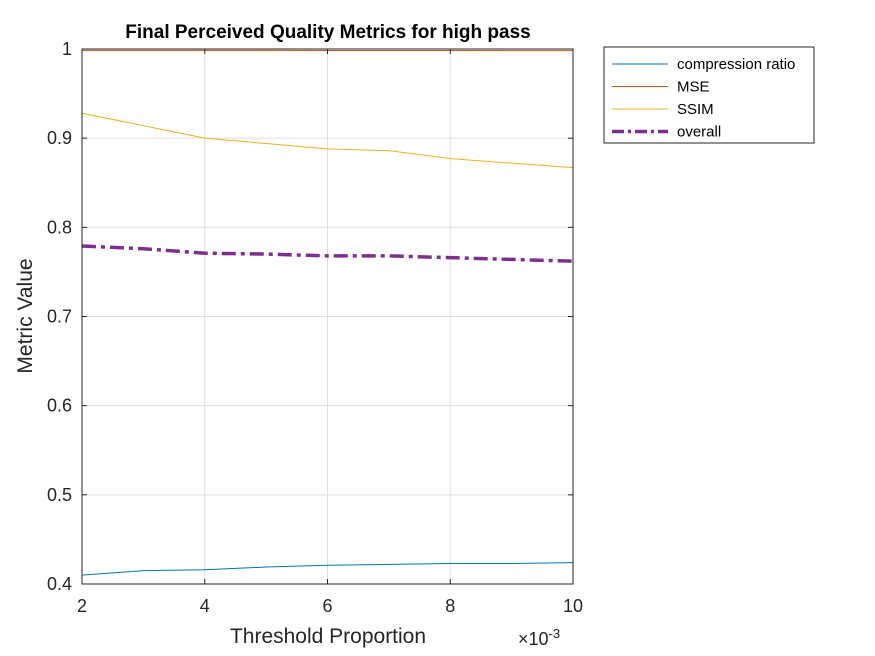  I want to click on x-axis-exponent: ×10⁻³, so click(539, 637).